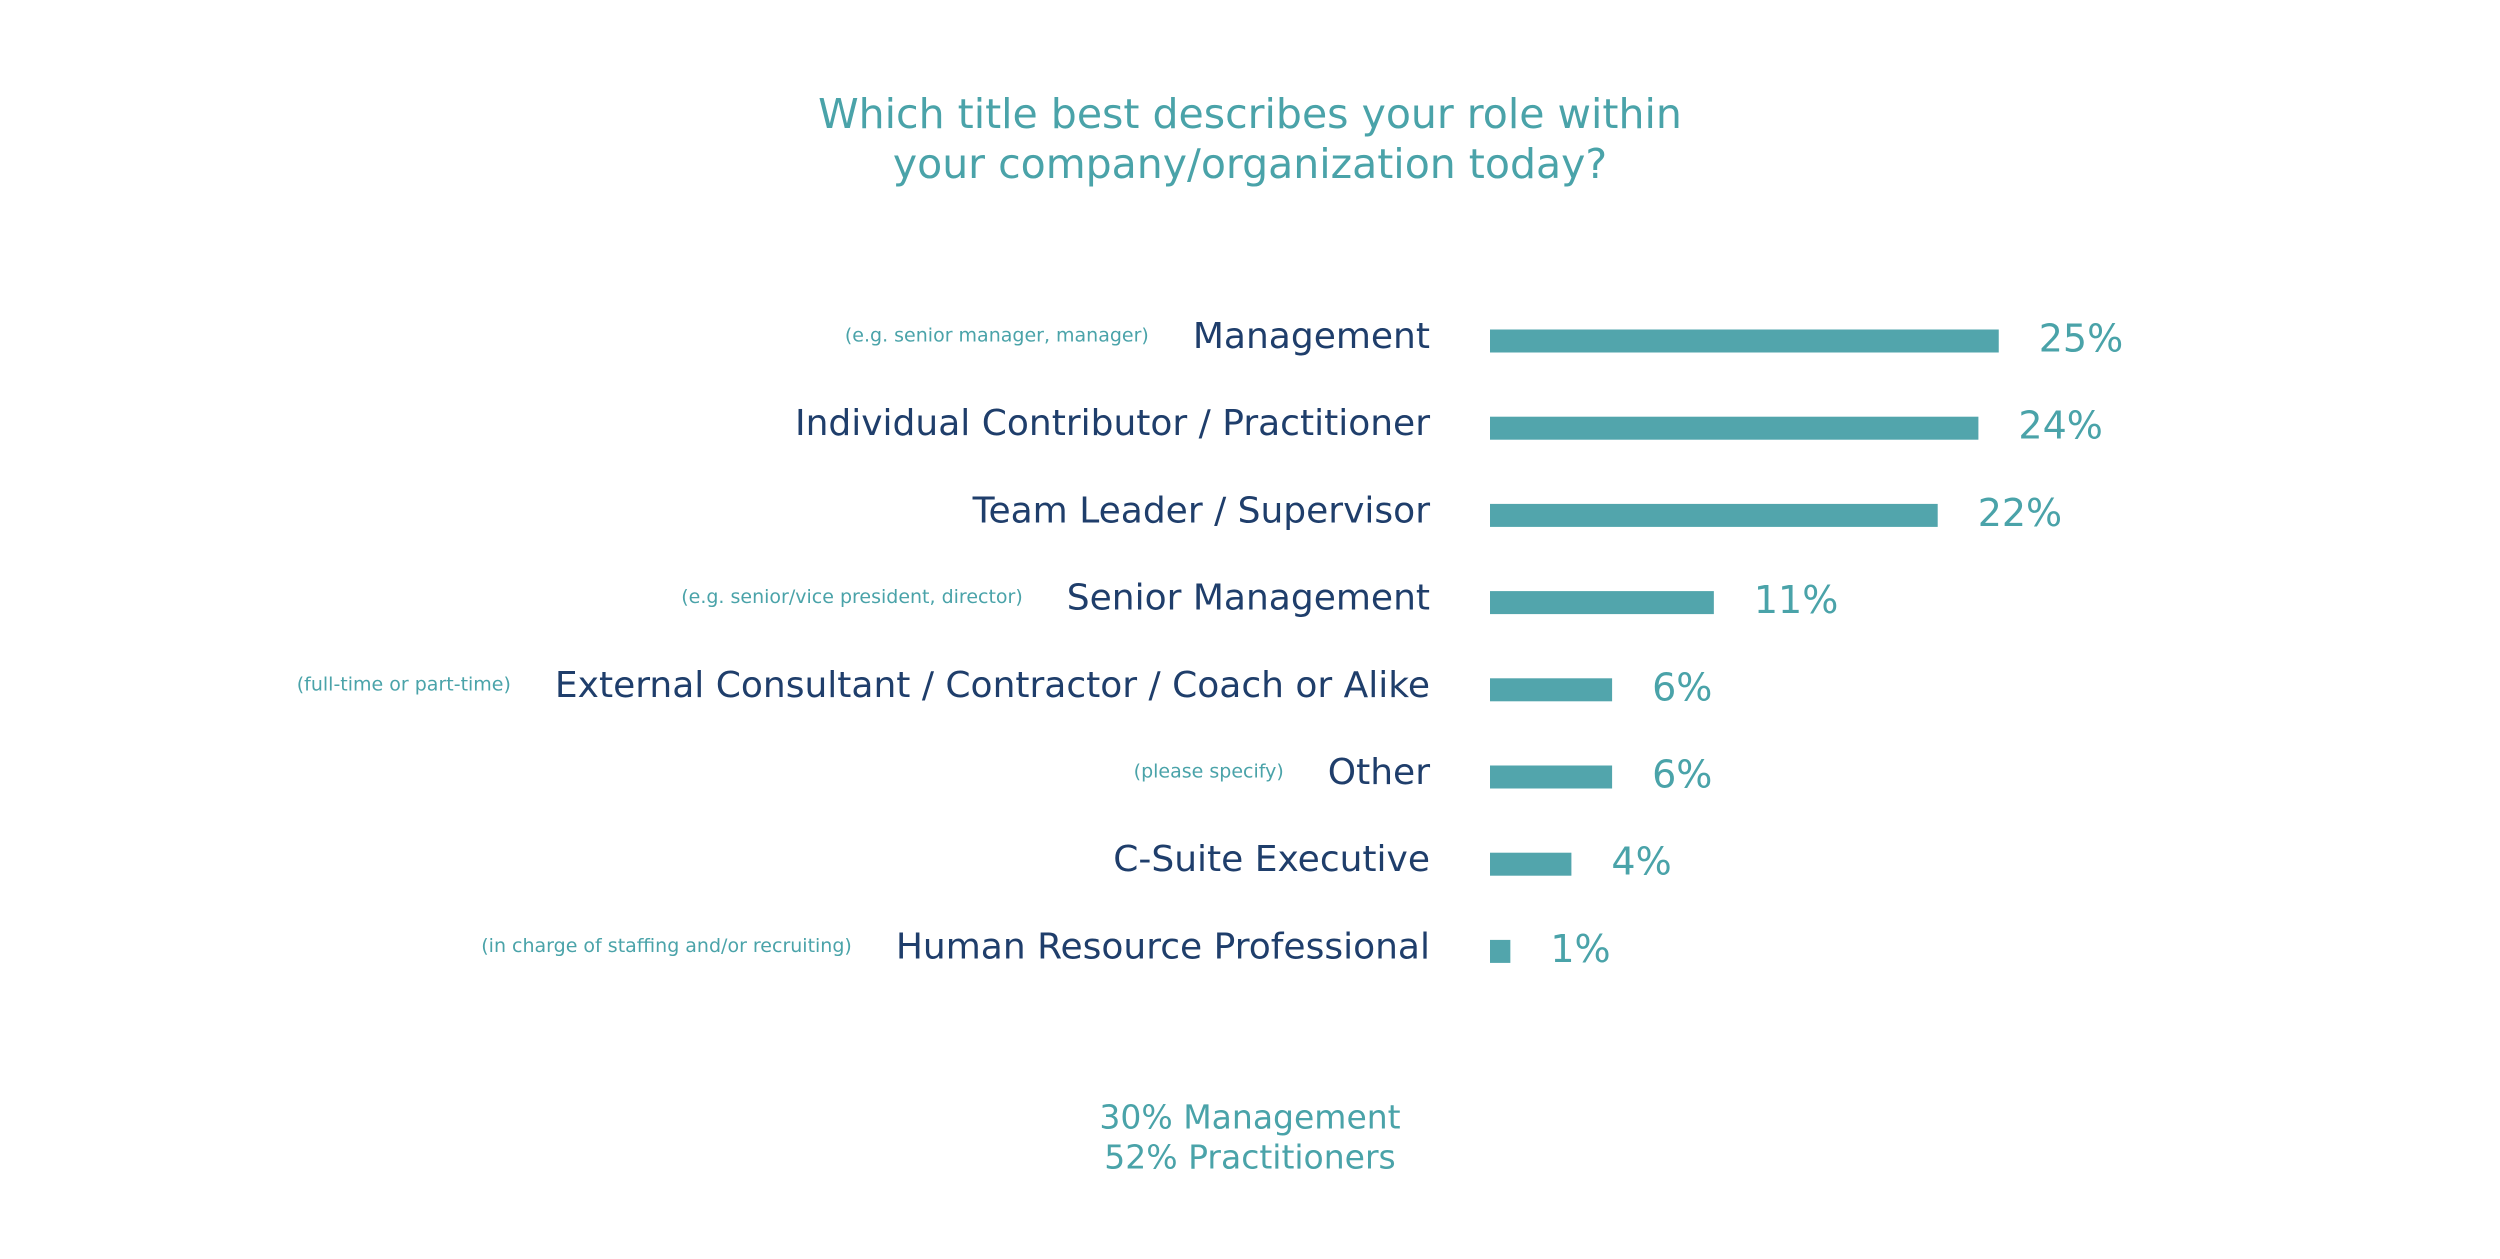 The image size is (2500, 1259). What do you see at coordinates (1271, 859) in the screenshot?
I see `category-label: C-Suite Executive` at bounding box center [1271, 859].